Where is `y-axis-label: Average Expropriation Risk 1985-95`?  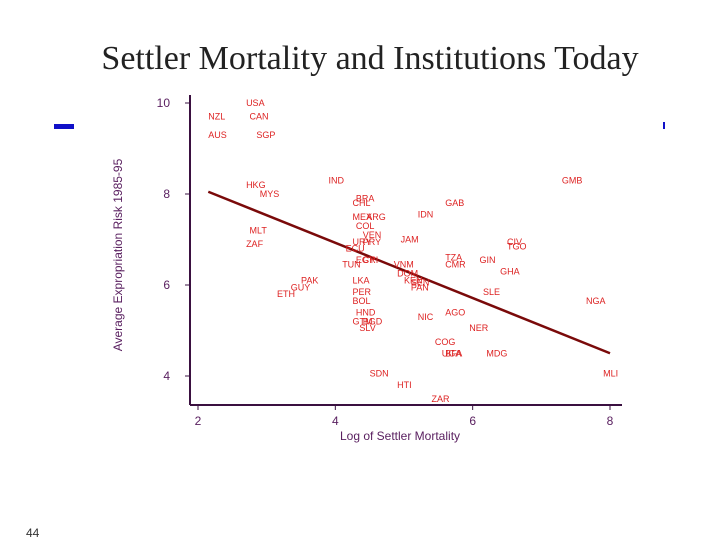
y-axis-label: Average Expropriation Risk 1985-95 is located at coordinates (118, 254).